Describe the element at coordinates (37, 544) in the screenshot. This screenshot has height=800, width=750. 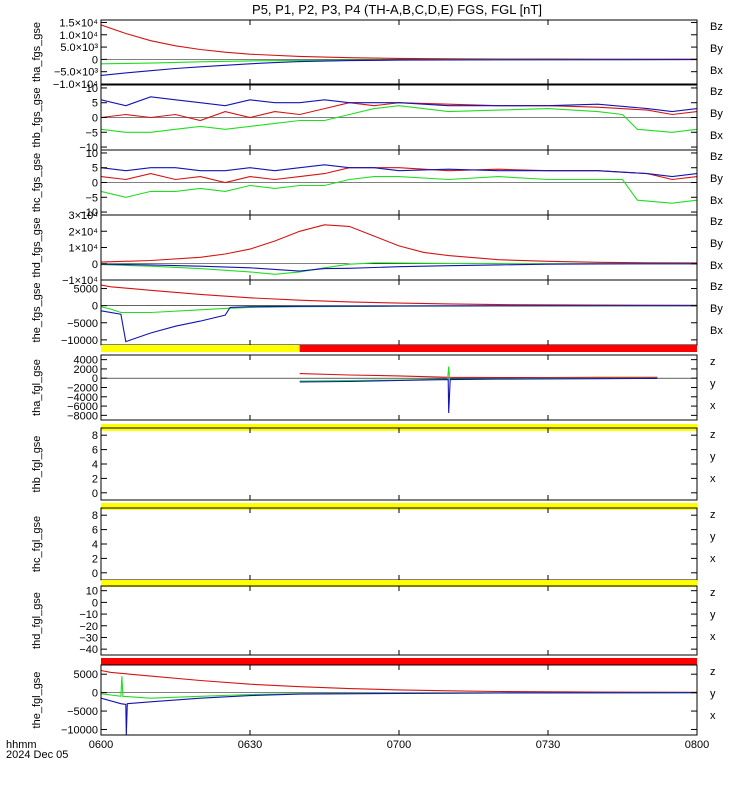
I see `y-axis-label: thc_fgl_gse` at that location.